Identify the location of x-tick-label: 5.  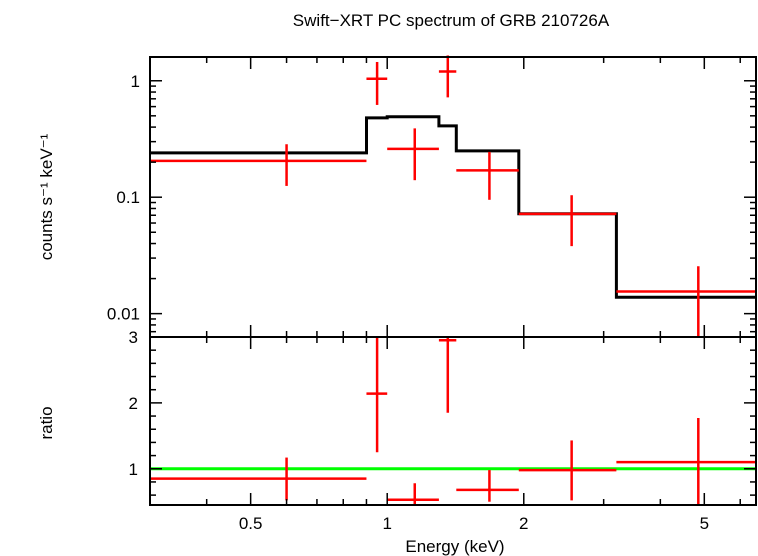
(704, 523).